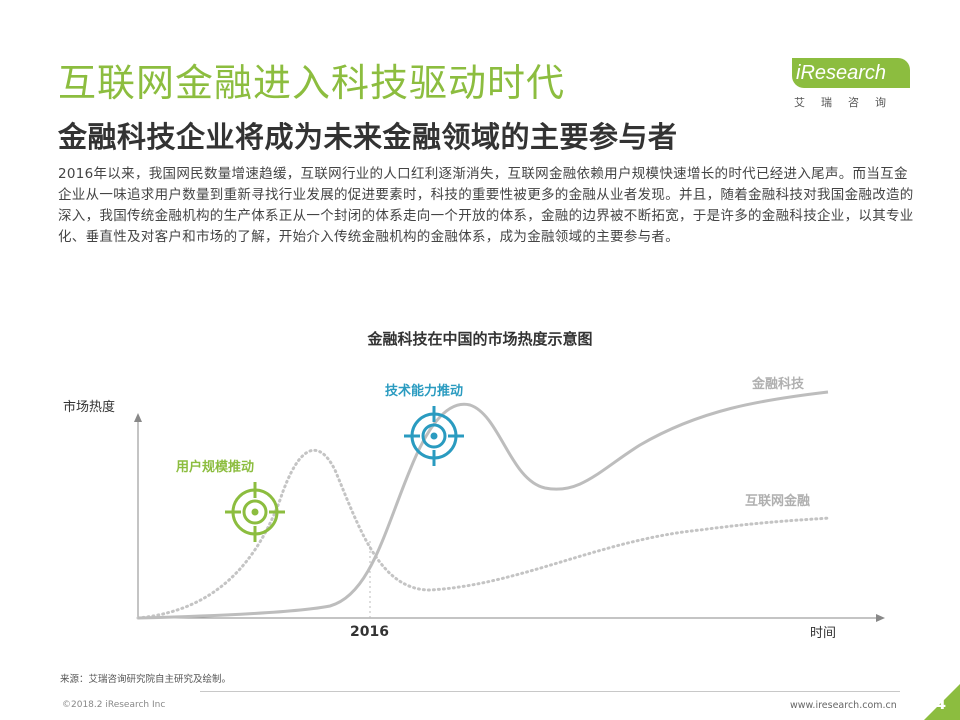  I want to click on website-url: www.iresearch.com.cn, so click(843, 705).